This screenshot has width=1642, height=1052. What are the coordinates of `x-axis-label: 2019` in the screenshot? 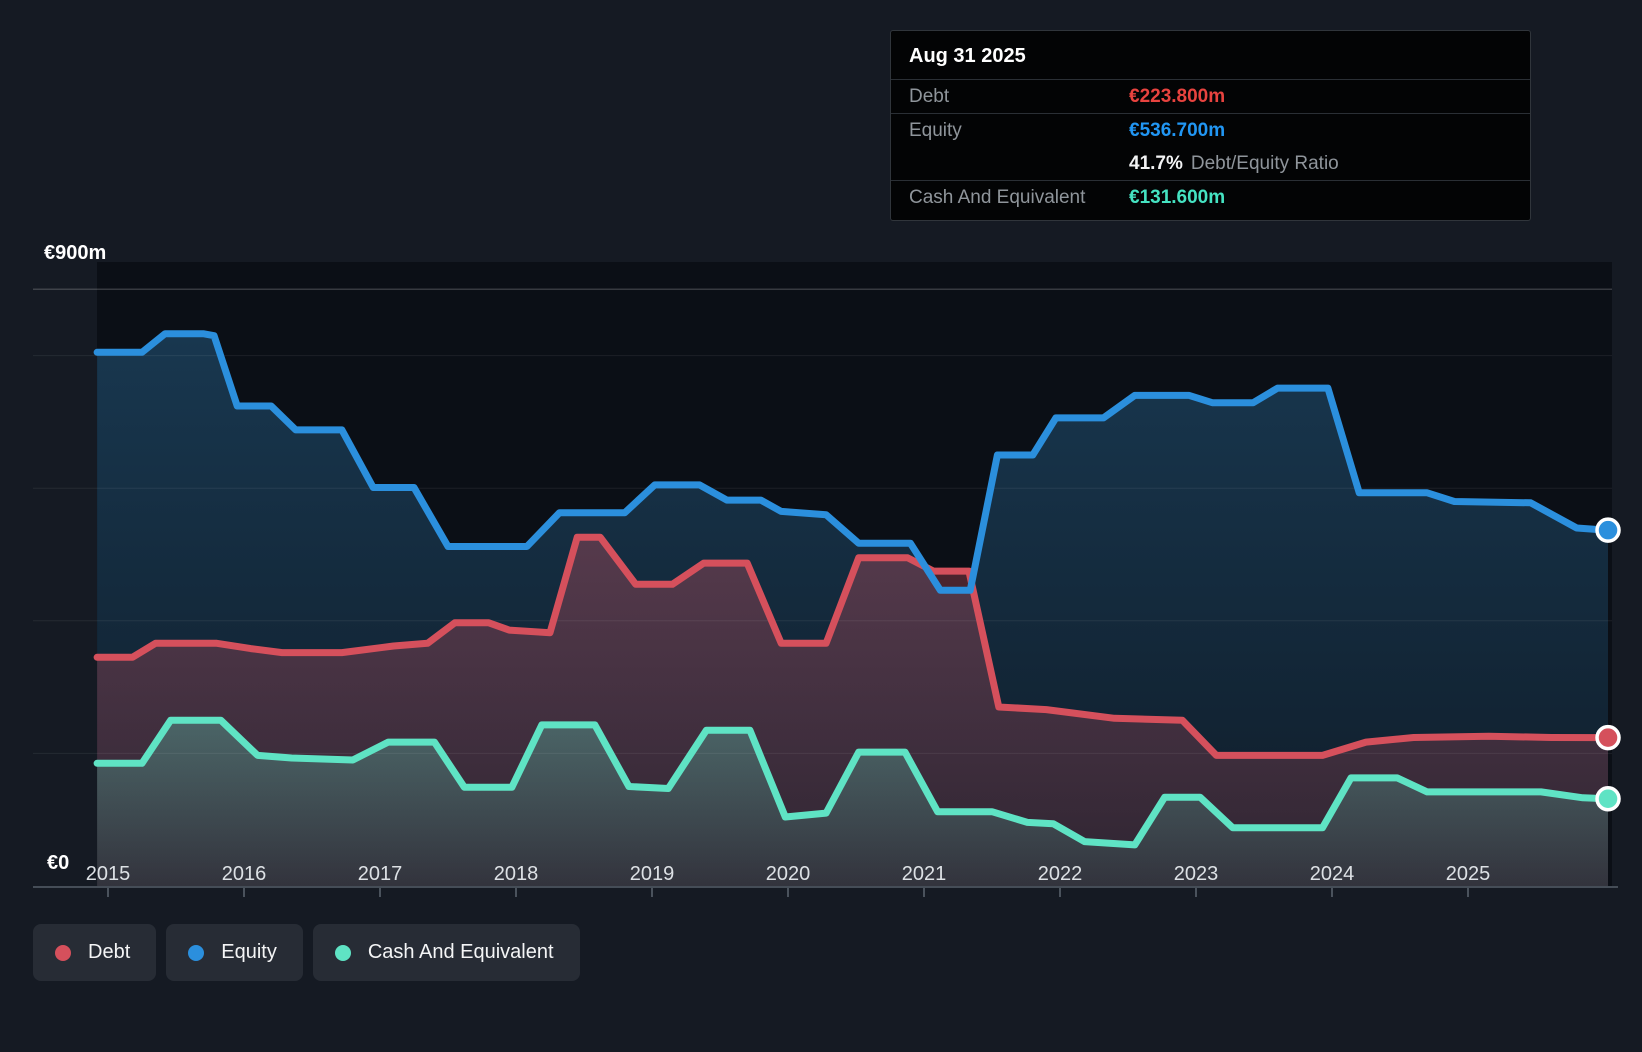 It's located at (652, 874).